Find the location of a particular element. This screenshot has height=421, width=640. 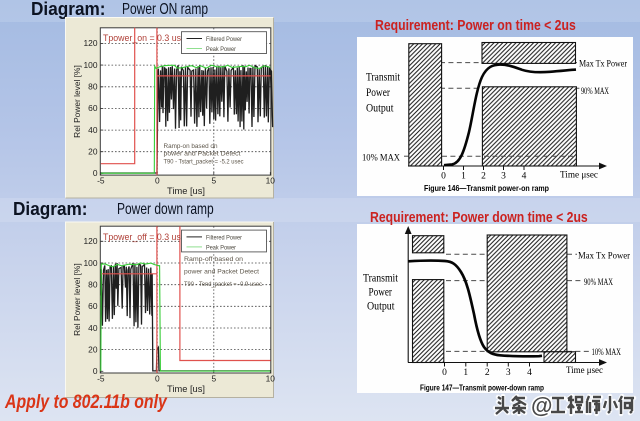

svg-text:Figure 146—Transmit power-on r: Figure 146—Transmit power-on ramp is located at coordinates (486, 188).